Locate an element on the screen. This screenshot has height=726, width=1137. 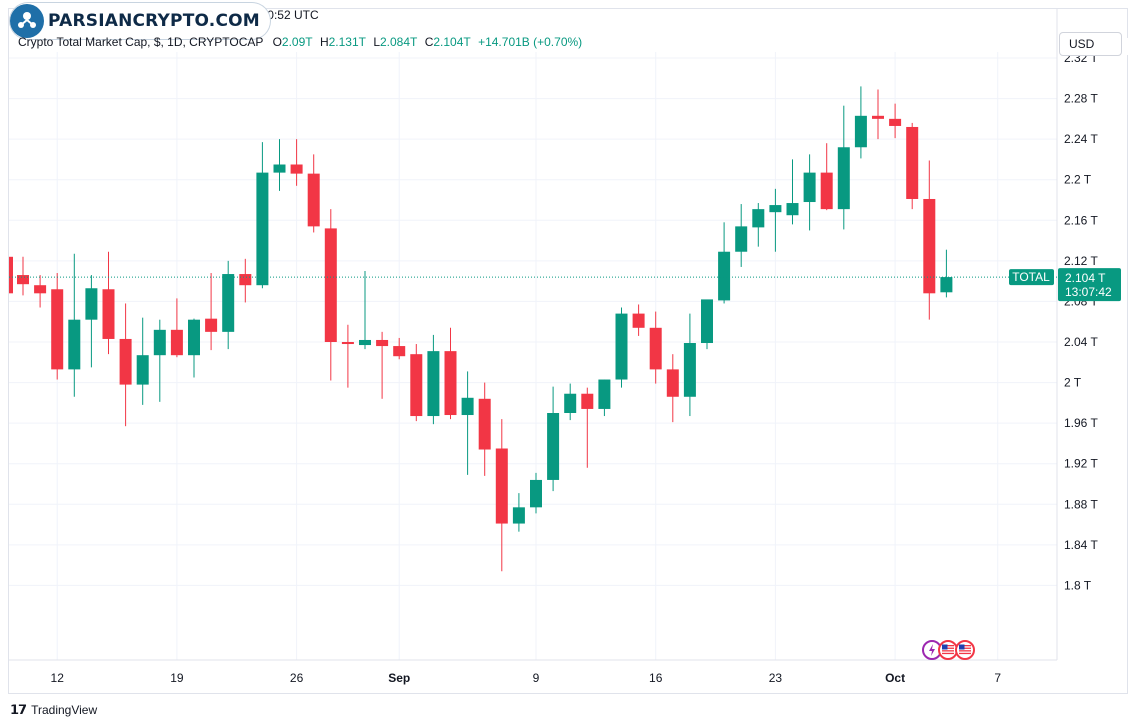
symbol-tag-bg is located at coordinates (1031, 277).